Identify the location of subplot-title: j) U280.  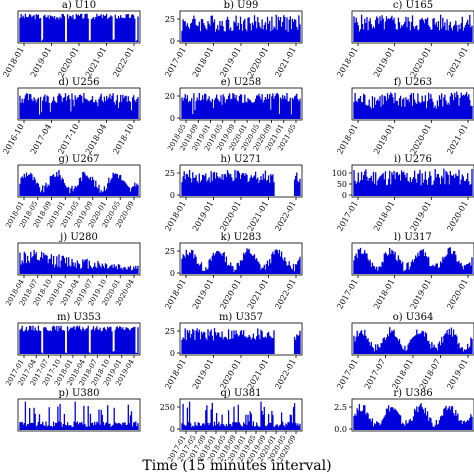
(78, 237).